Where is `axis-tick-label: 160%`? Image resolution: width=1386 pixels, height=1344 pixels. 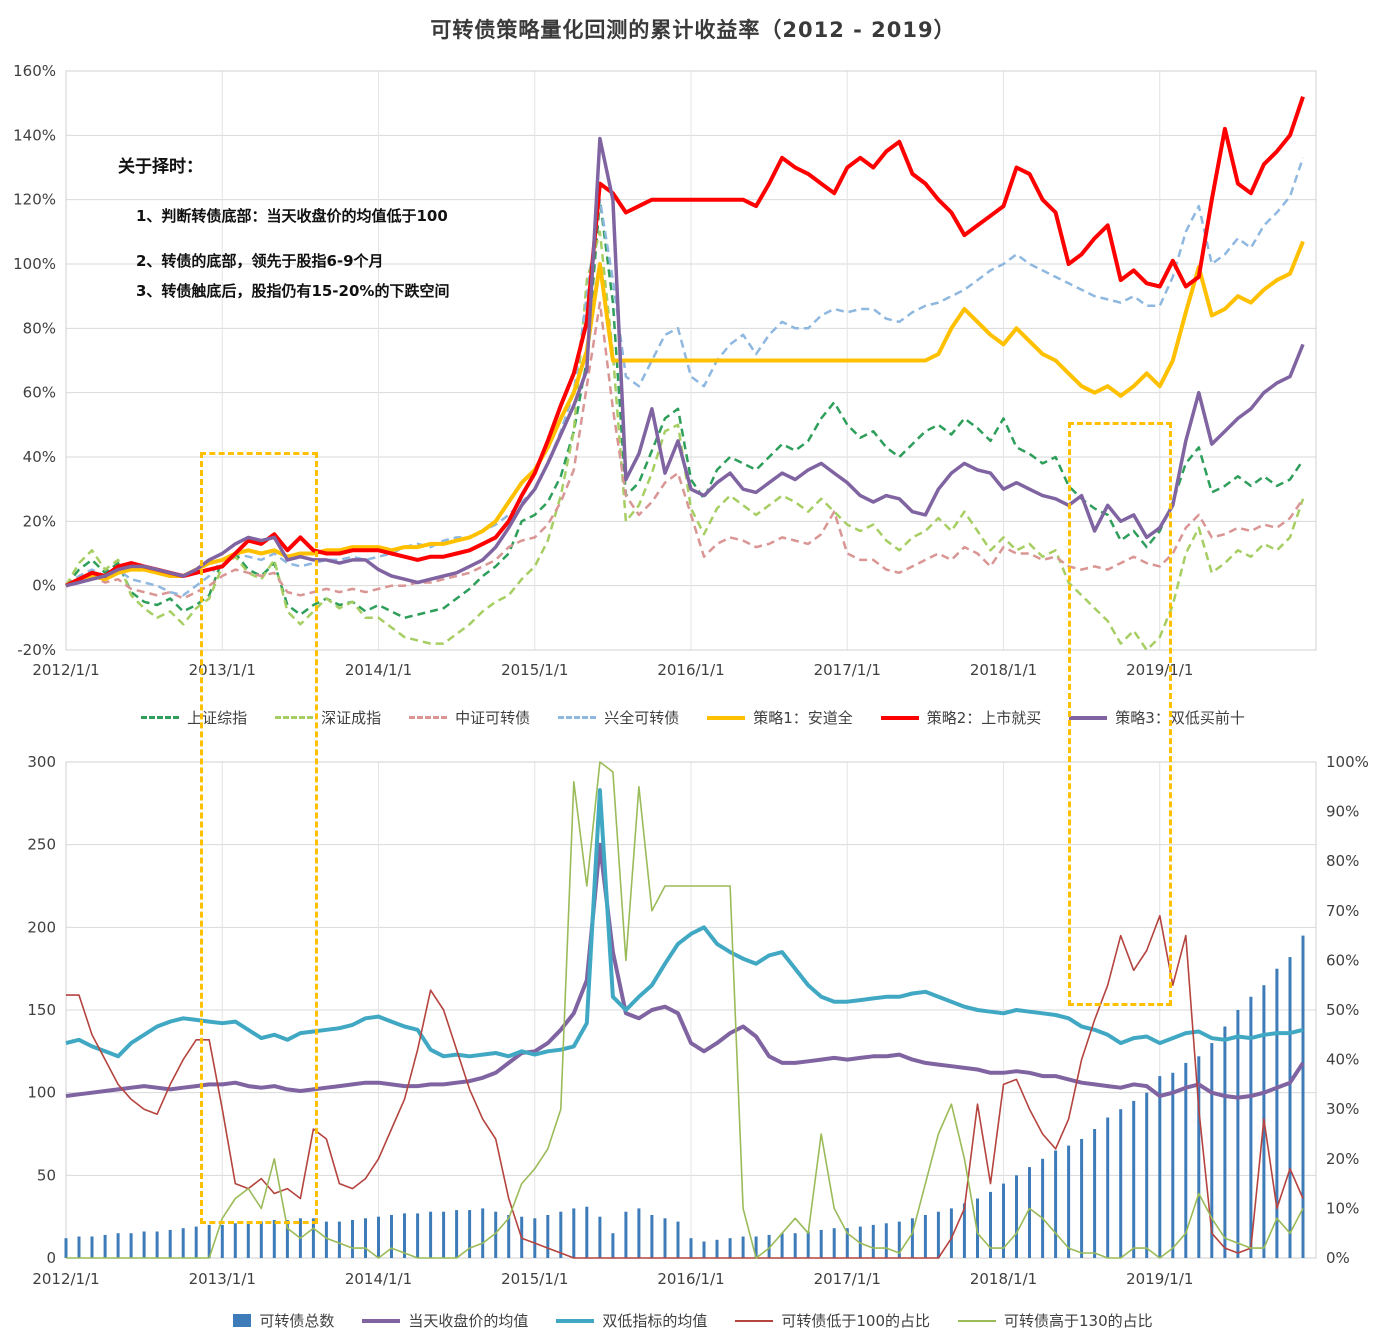 axis-tick-label: 160% is located at coordinates (34, 71).